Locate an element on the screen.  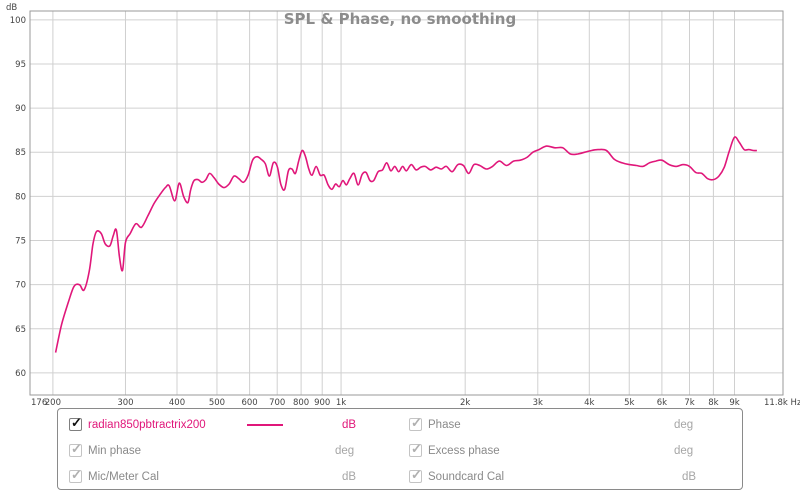
excess-phase-label: Excess phase is located at coordinates (464, 451).